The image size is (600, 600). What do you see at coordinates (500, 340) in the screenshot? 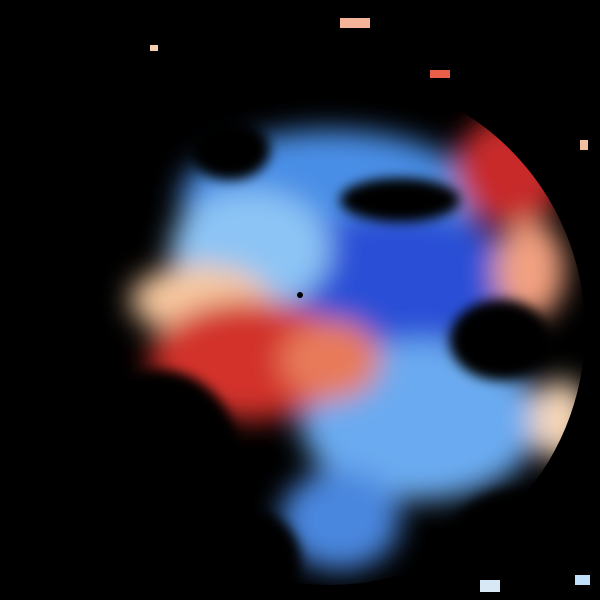
I see `gap-east` at bounding box center [500, 340].